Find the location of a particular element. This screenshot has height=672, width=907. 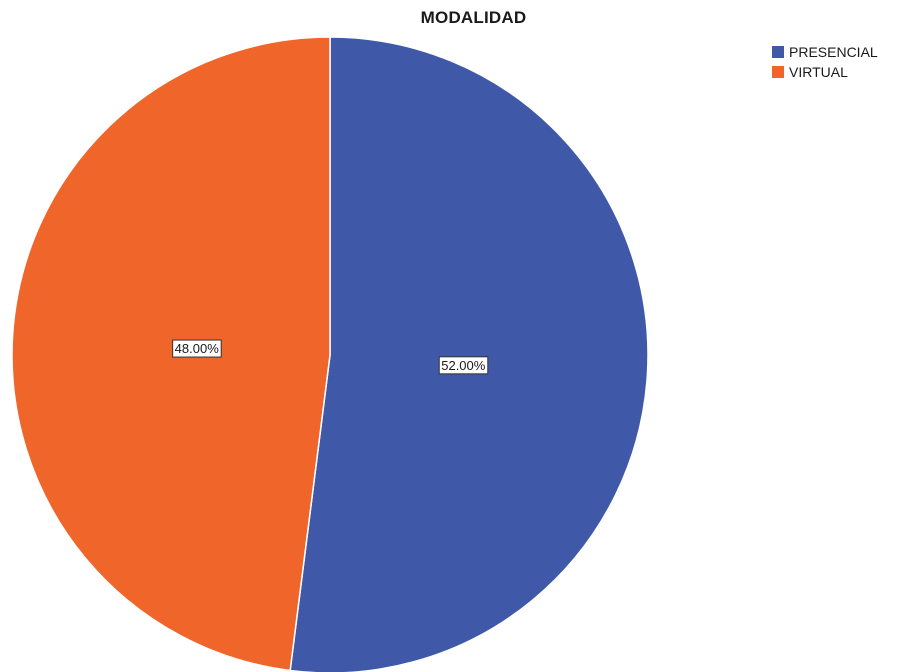

data-label-text: 48.00% is located at coordinates (197, 348).